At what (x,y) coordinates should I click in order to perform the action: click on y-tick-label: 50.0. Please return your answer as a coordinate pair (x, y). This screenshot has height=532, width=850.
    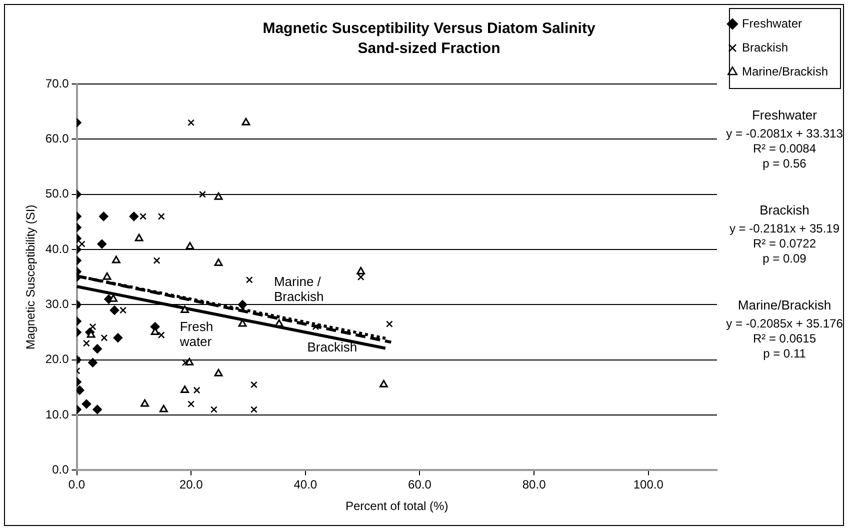
    Looking at the image, I should click on (57, 193).